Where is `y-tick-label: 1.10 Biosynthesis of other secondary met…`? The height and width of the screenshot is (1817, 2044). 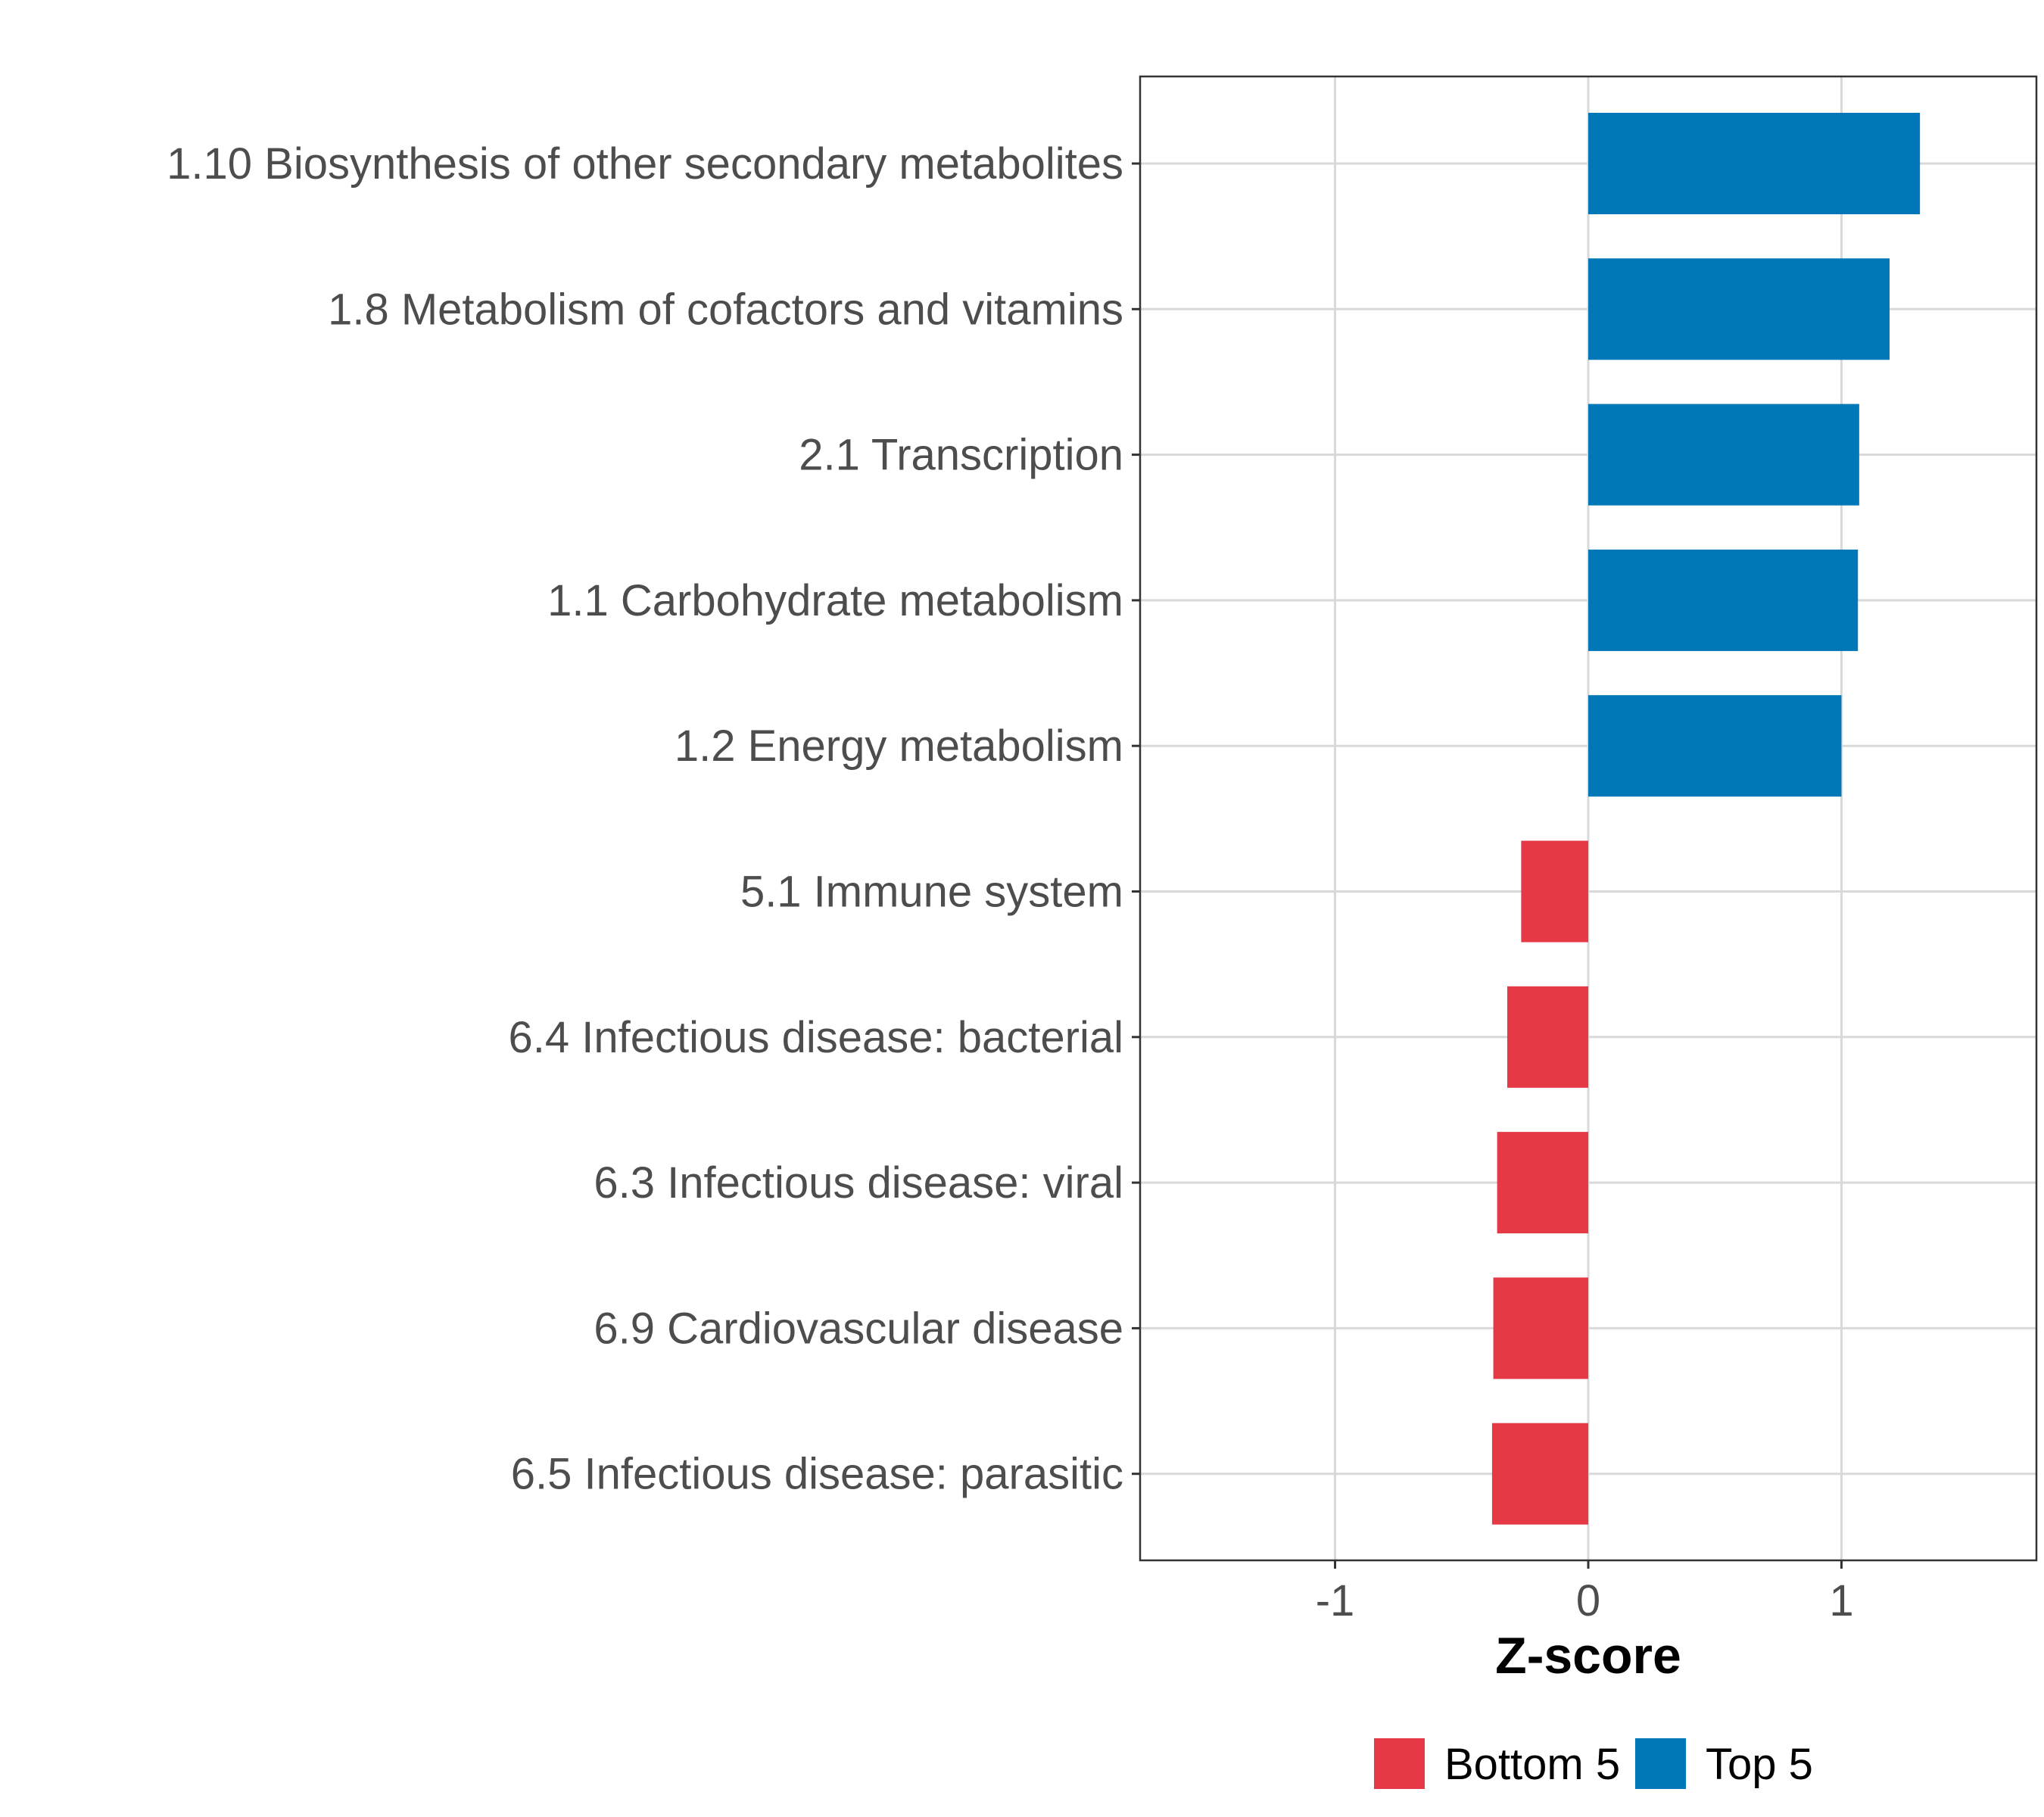 y-tick-label: 1.10 Biosynthesis of other secondary met… is located at coordinates (645, 164).